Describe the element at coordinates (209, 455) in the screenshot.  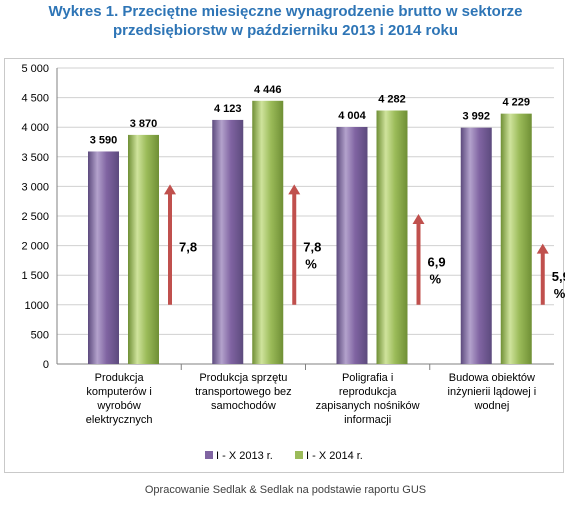
I see `legend-swatch-2013` at that location.